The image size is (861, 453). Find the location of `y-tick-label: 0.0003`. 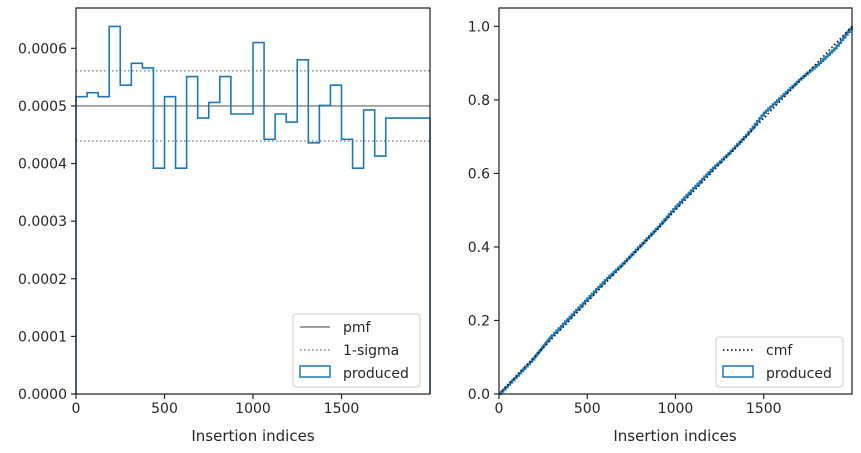

y-tick-label: 0.0003 is located at coordinates (42, 222).